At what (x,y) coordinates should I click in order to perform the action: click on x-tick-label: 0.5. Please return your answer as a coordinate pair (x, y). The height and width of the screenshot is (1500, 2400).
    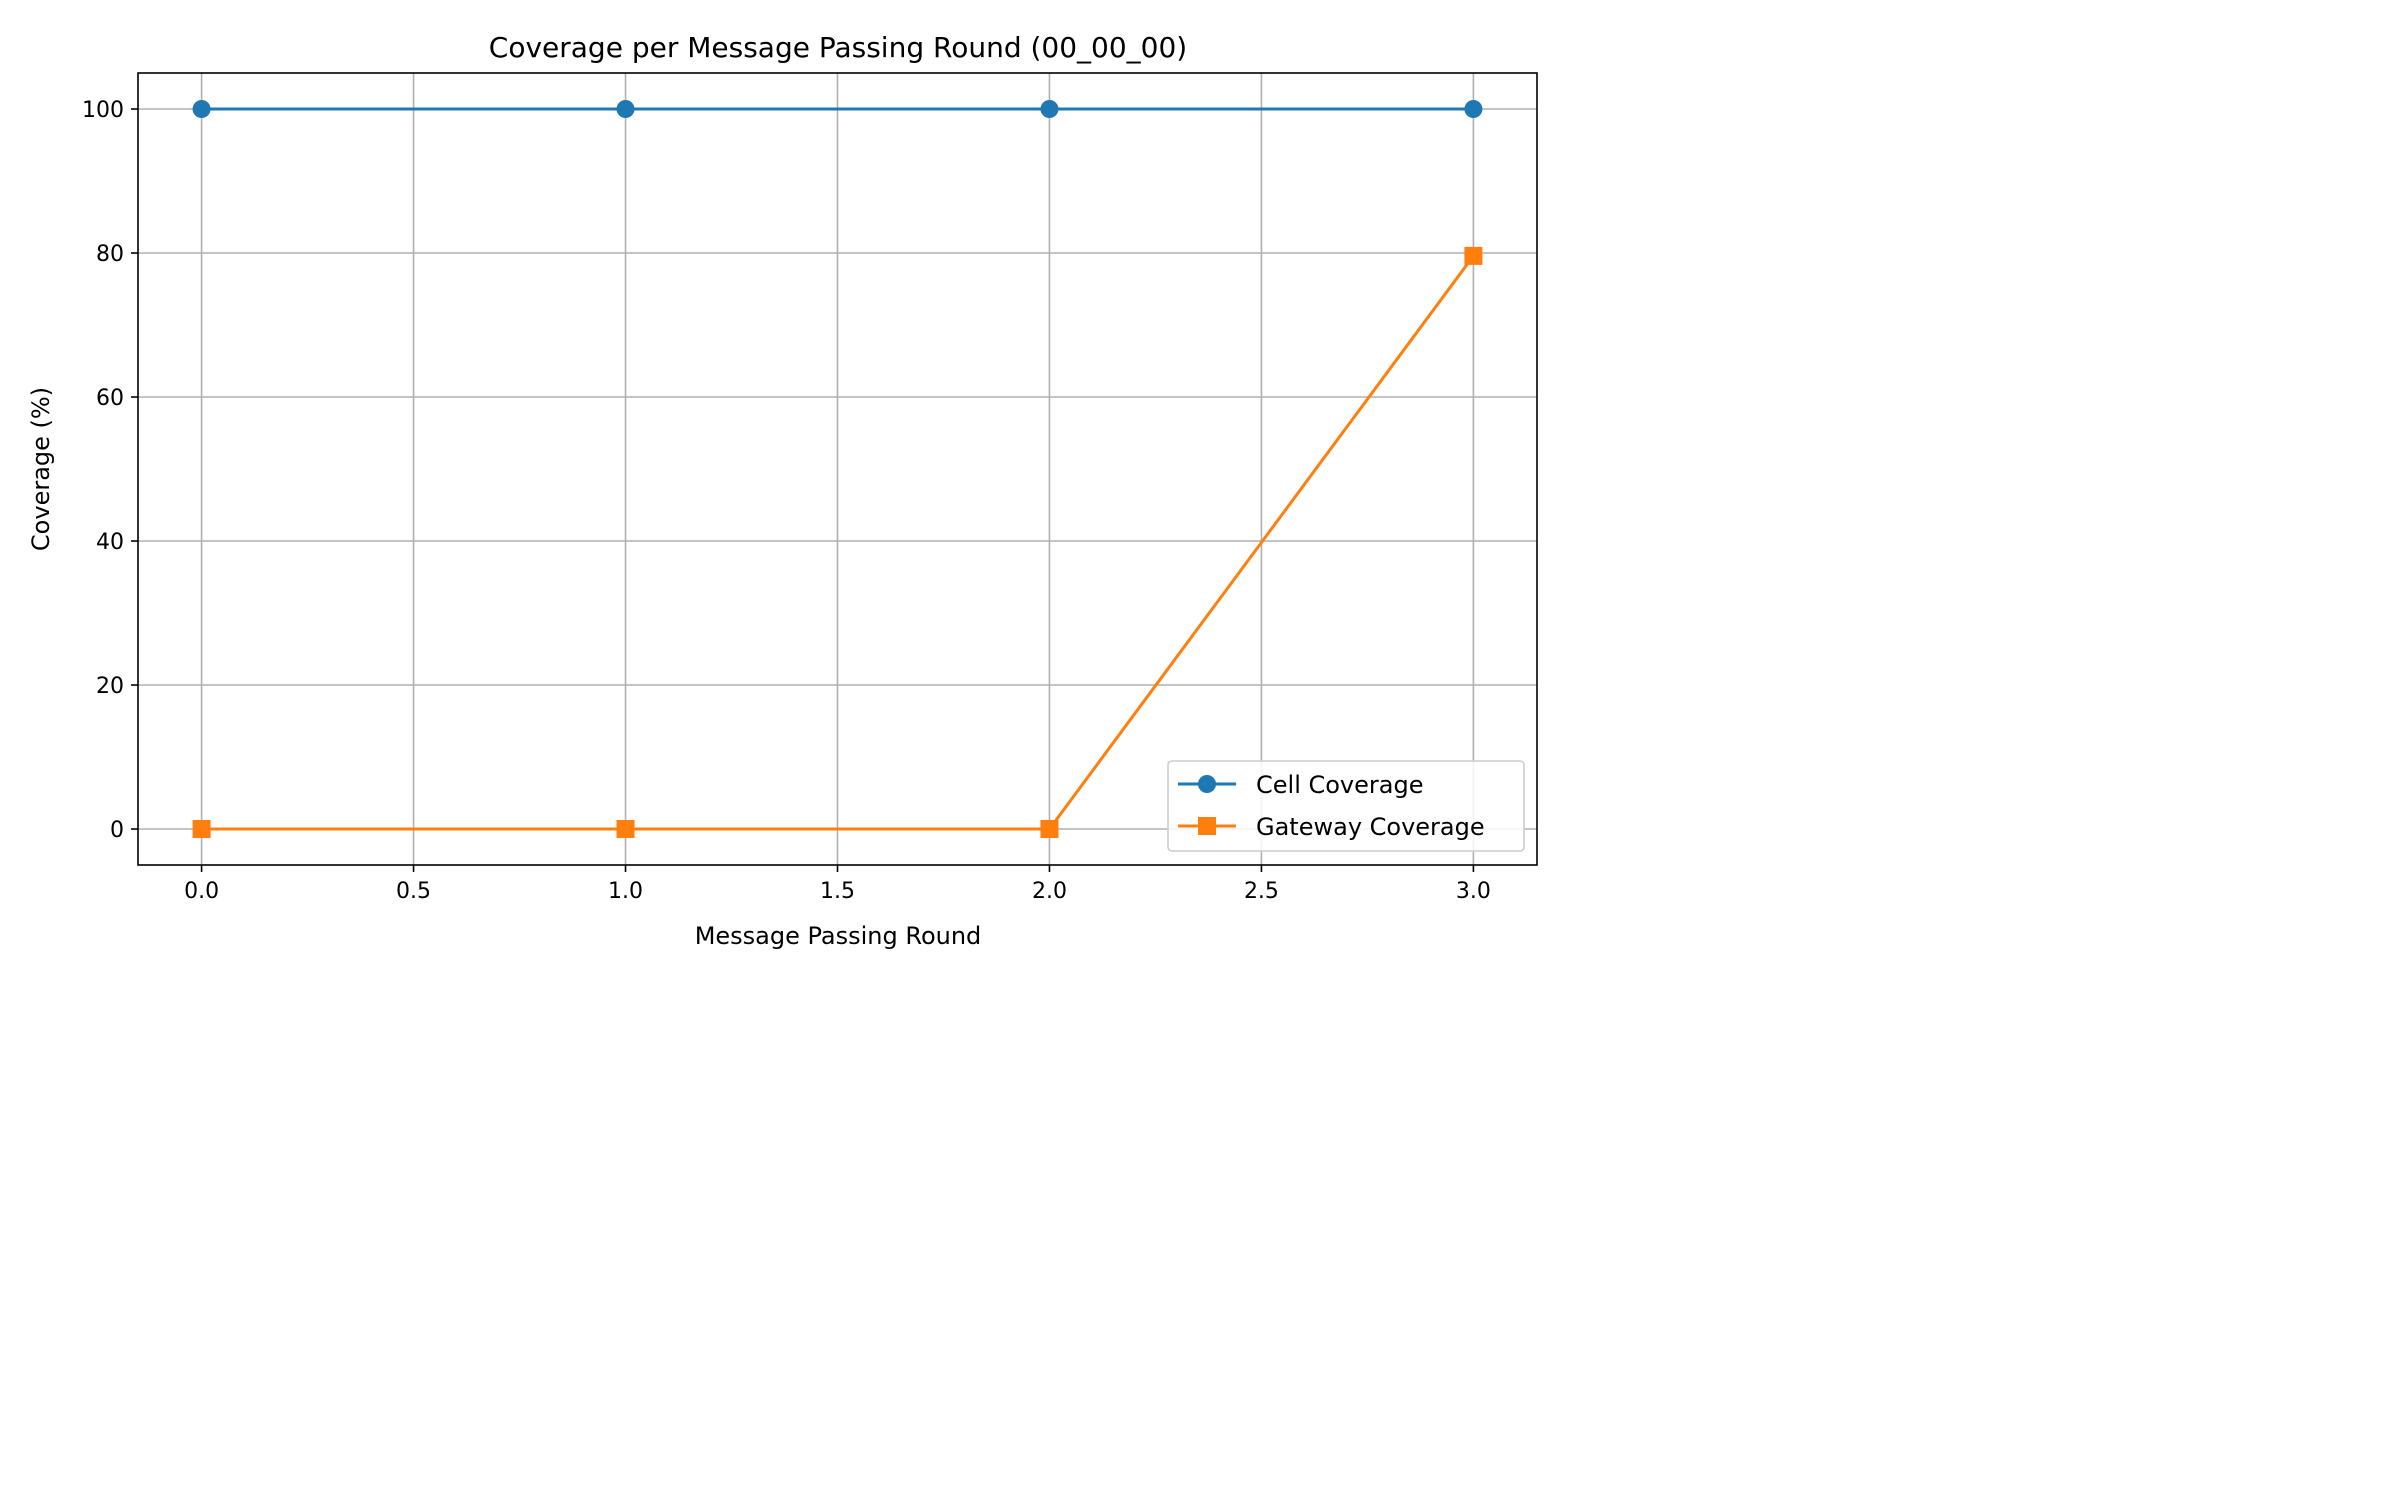
    Looking at the image, I should click on (413, 891).